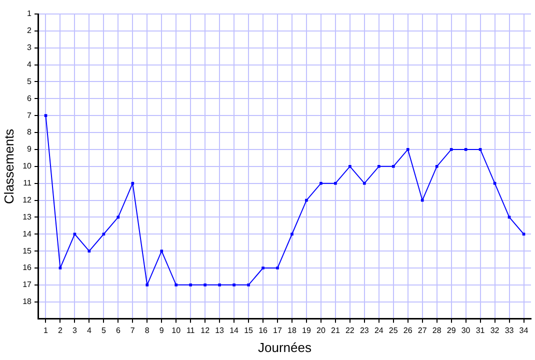  What do you see at coordinates (133, 330) in the screenshot?
I see `x-tick-label: 7` at bounding box center [133, 330].